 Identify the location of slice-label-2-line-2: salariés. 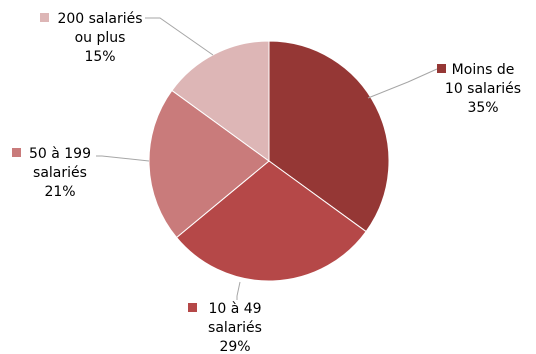
(235, 328).